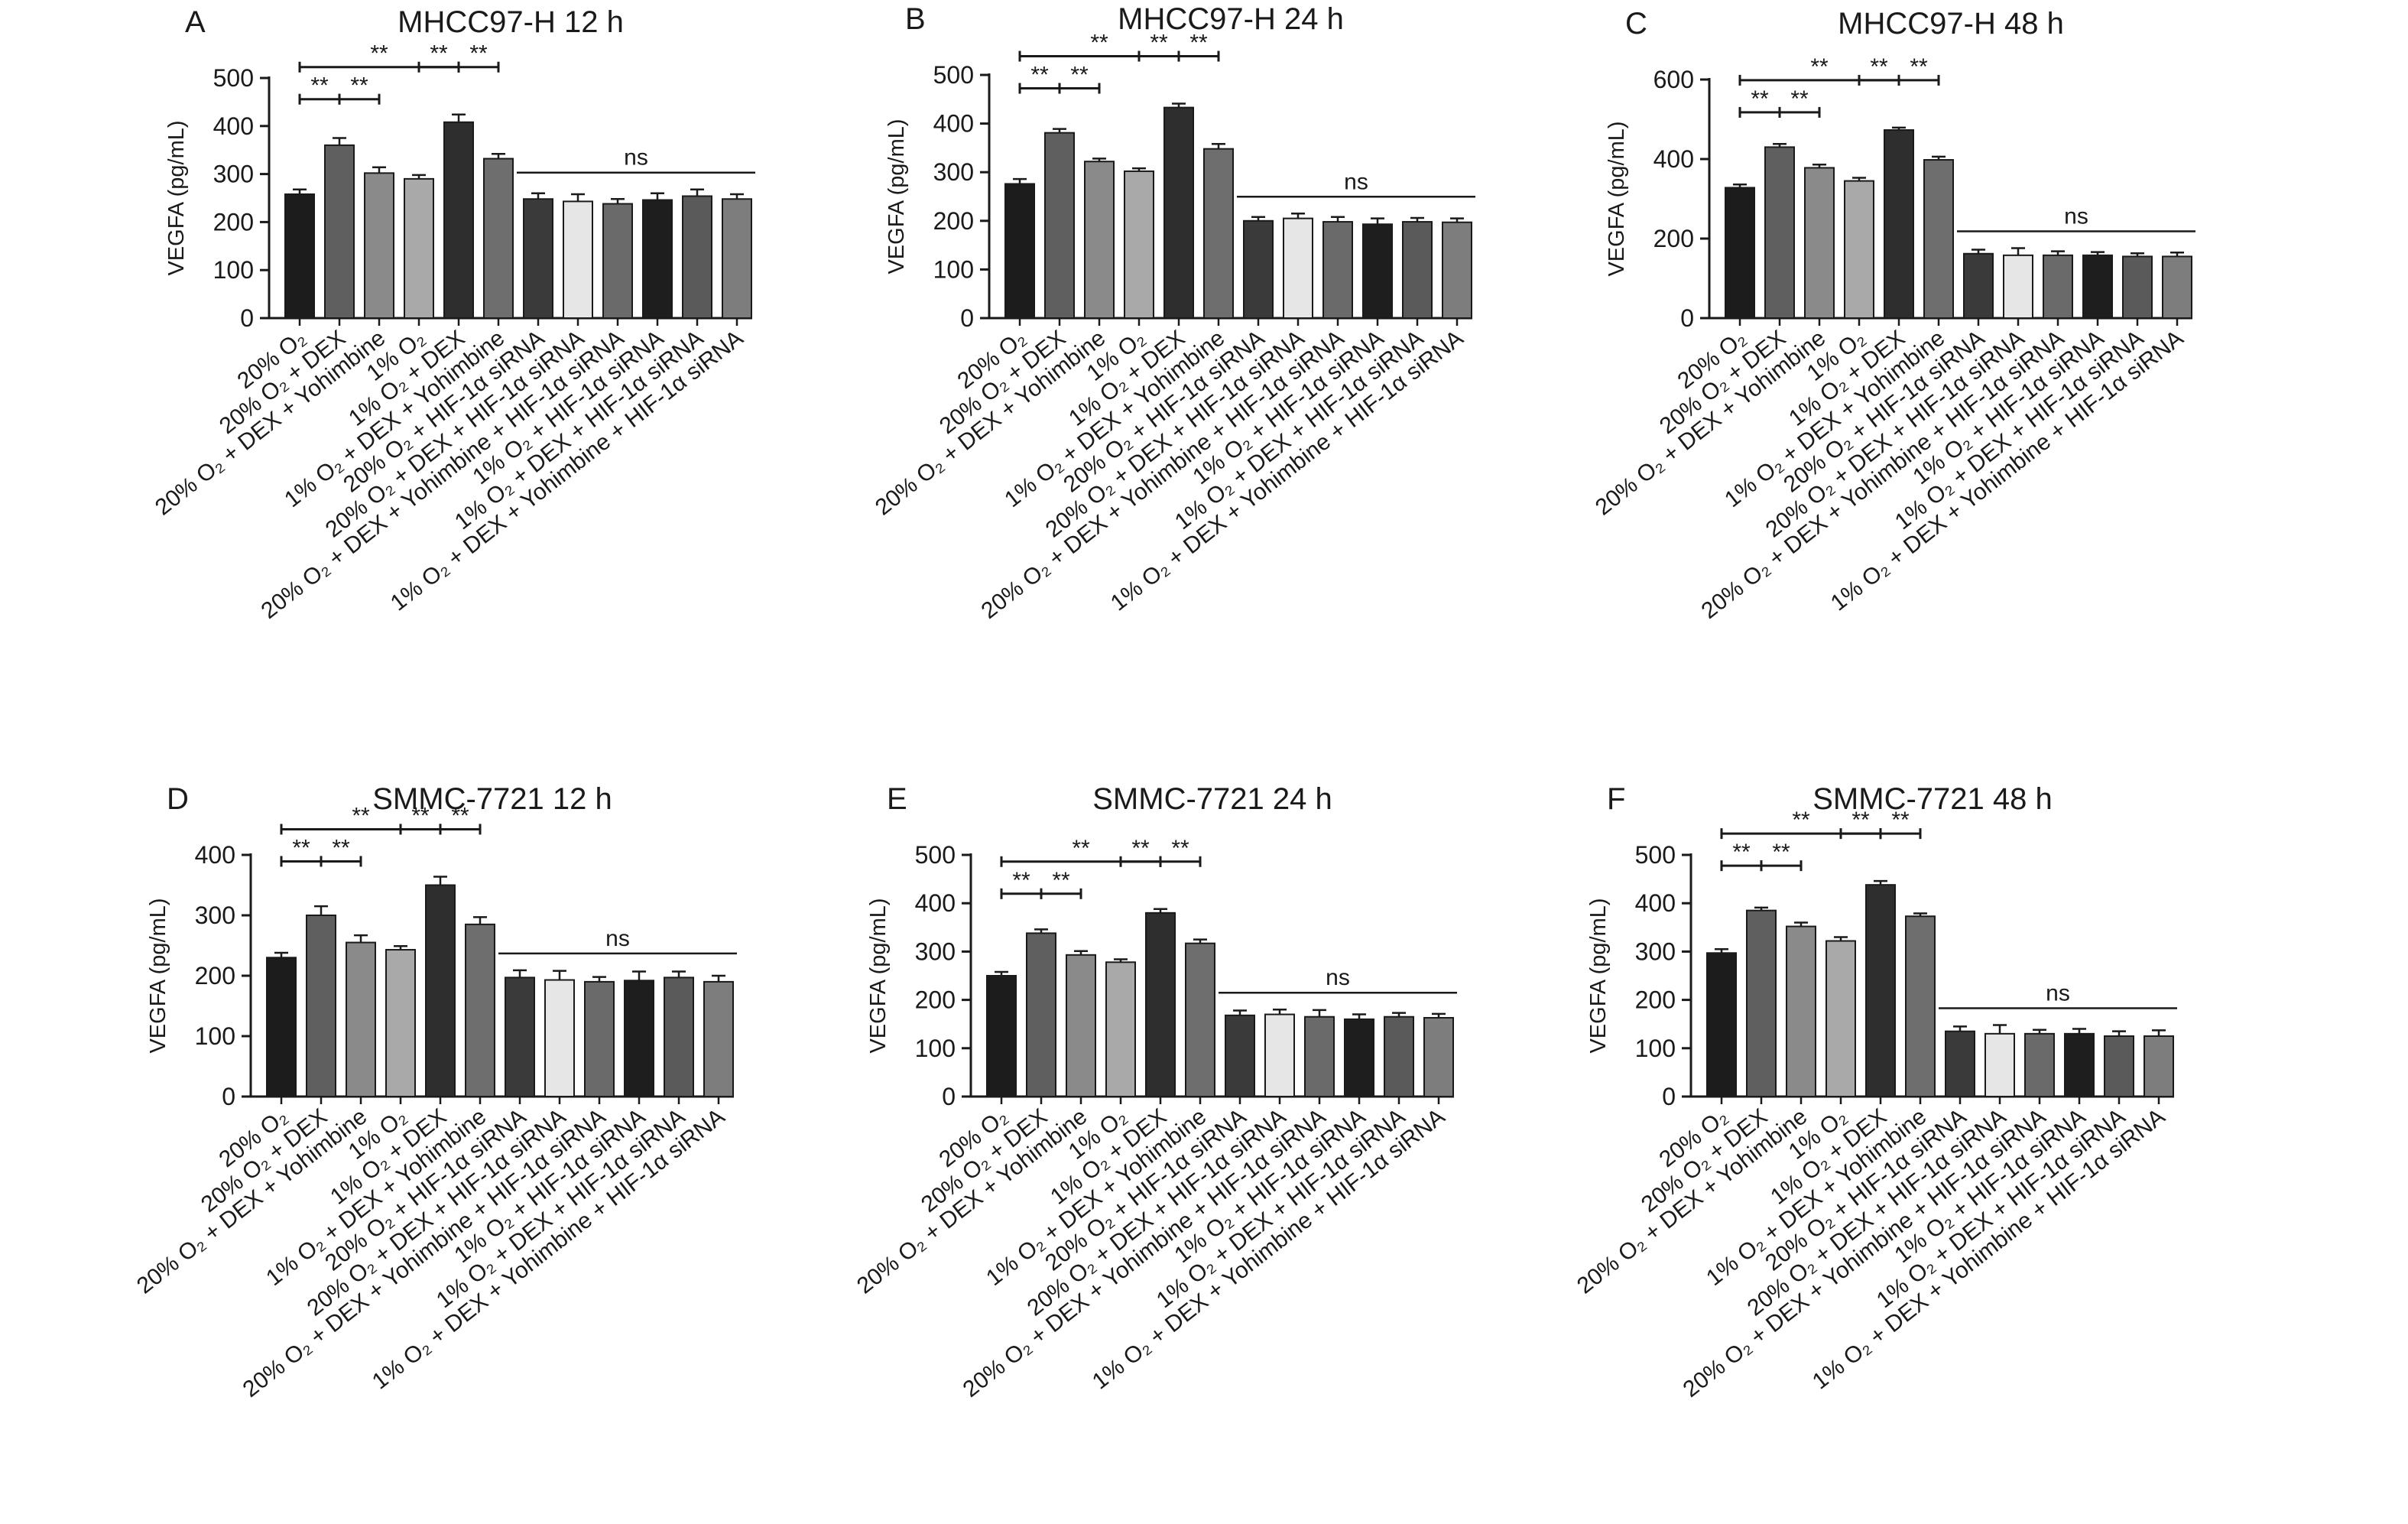 The image size is (2408, 1524). Describe the element at coordinates (511, 22) in the screenshot. I see `chart-title: MHCC97-H 12 h` at that location.